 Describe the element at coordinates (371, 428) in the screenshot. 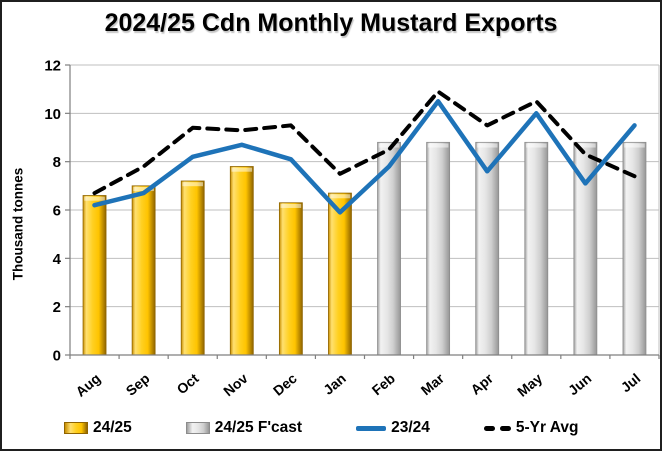

I see `legend-swatch-line` at that location.